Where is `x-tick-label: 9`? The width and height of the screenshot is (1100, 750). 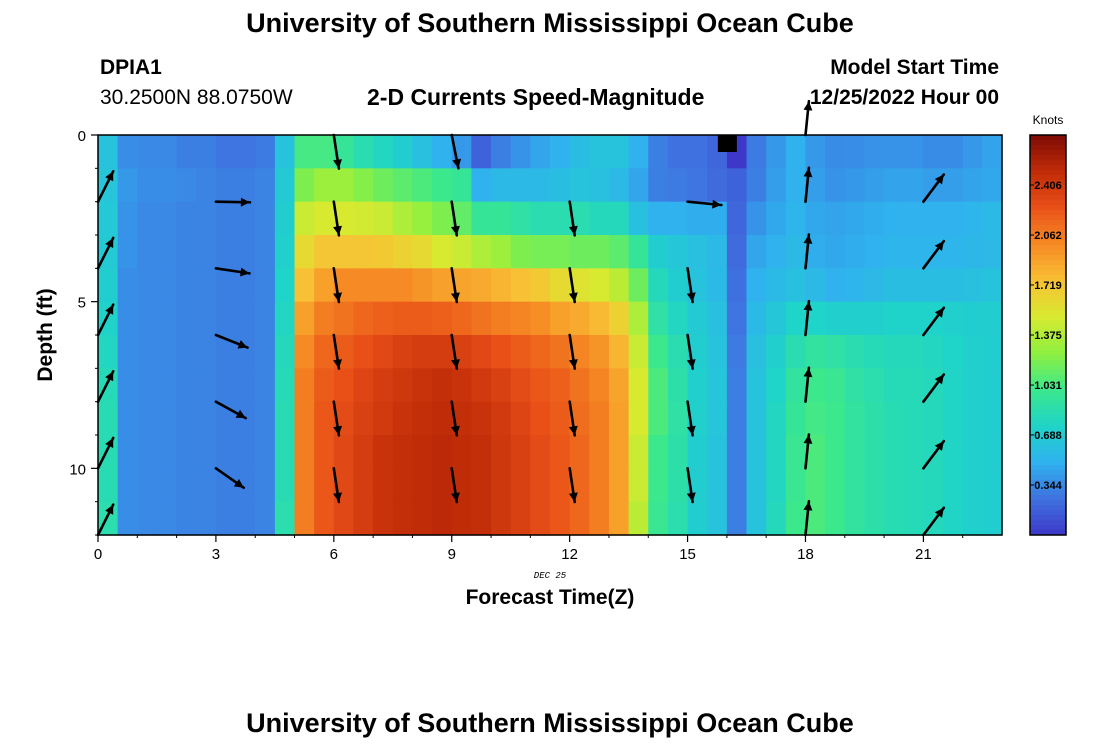
x-tick-label: 9 is located at coordinates (452, 554).